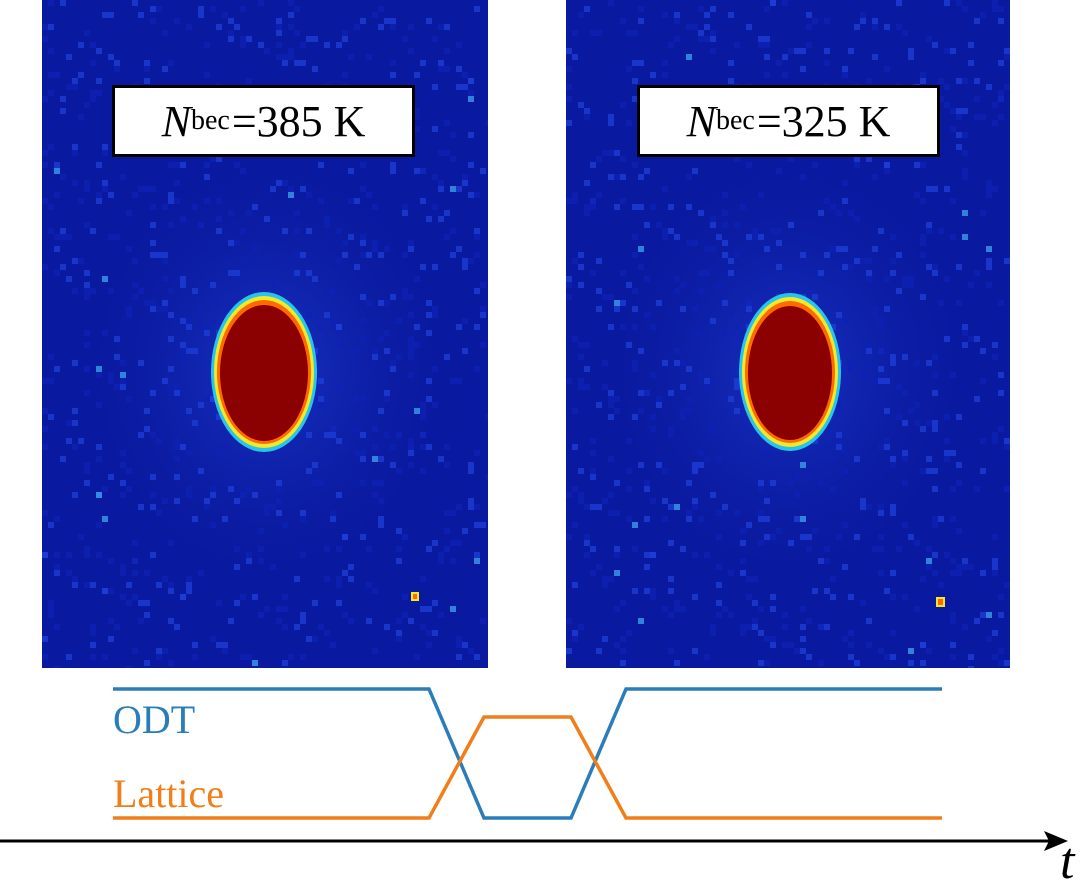 The width and height of the screenshot is (1091, 893). I want to click on time-axis-label: t, so click(1067, 861).